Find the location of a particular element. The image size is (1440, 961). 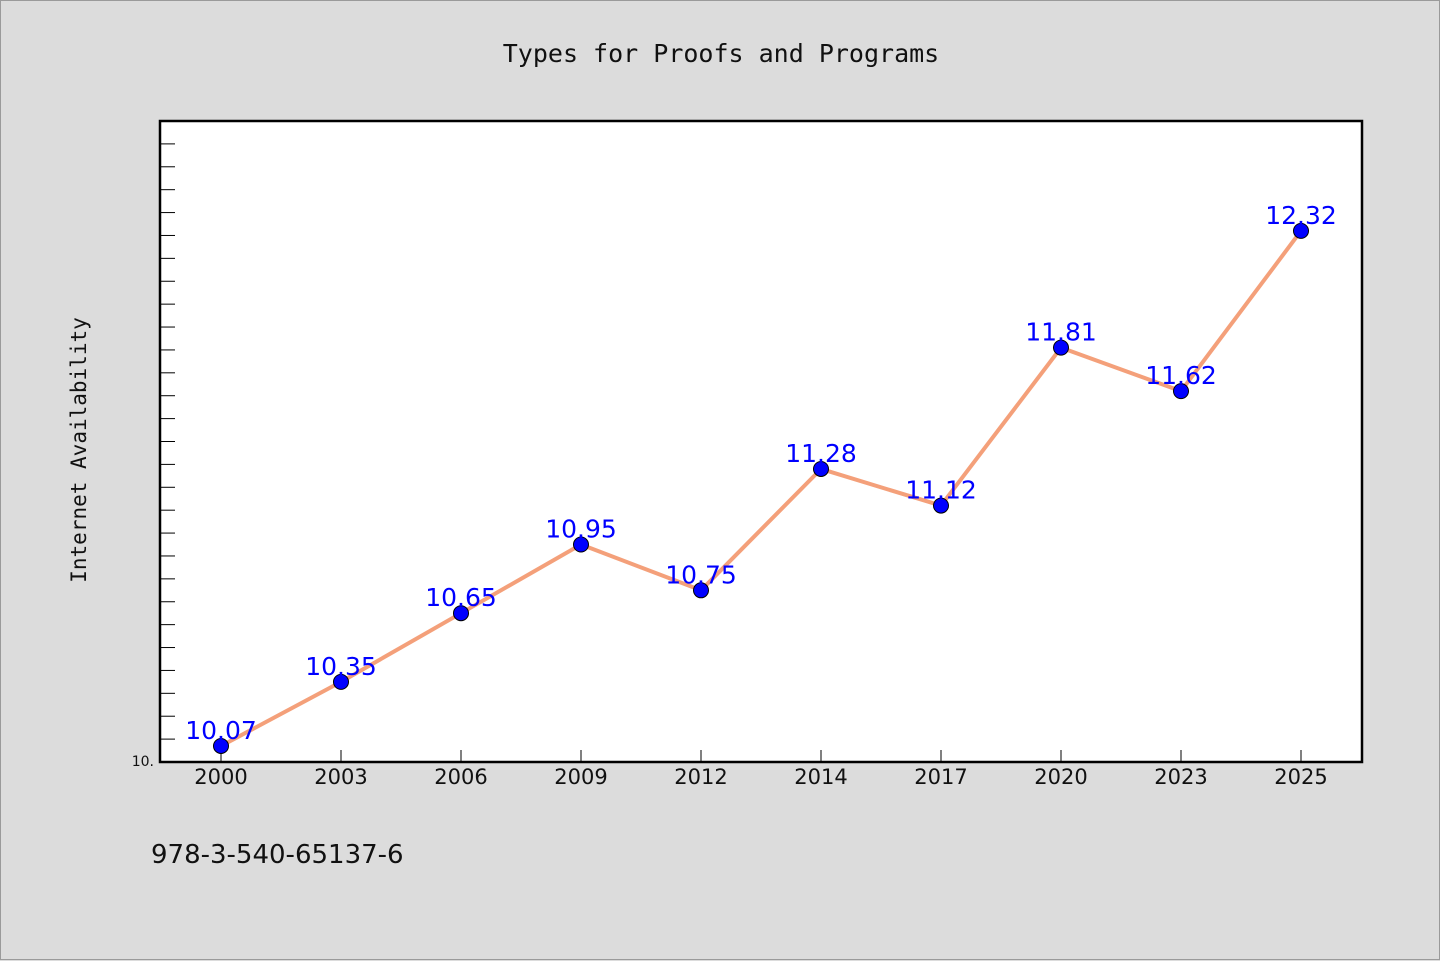

x-tick-label: 2025 is located at coordinates (1300, 777).